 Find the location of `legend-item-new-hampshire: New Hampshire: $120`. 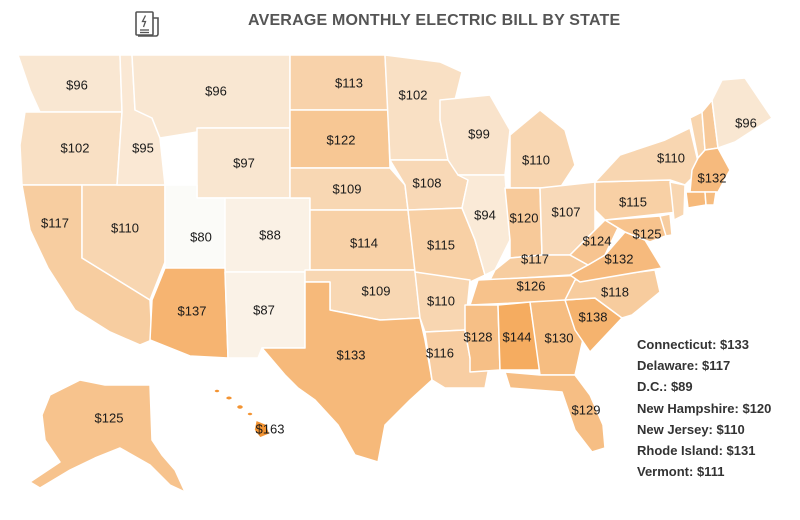

legend-item-new-hampshire: New Hampshire: $120 is located at coordinates (704, 408).